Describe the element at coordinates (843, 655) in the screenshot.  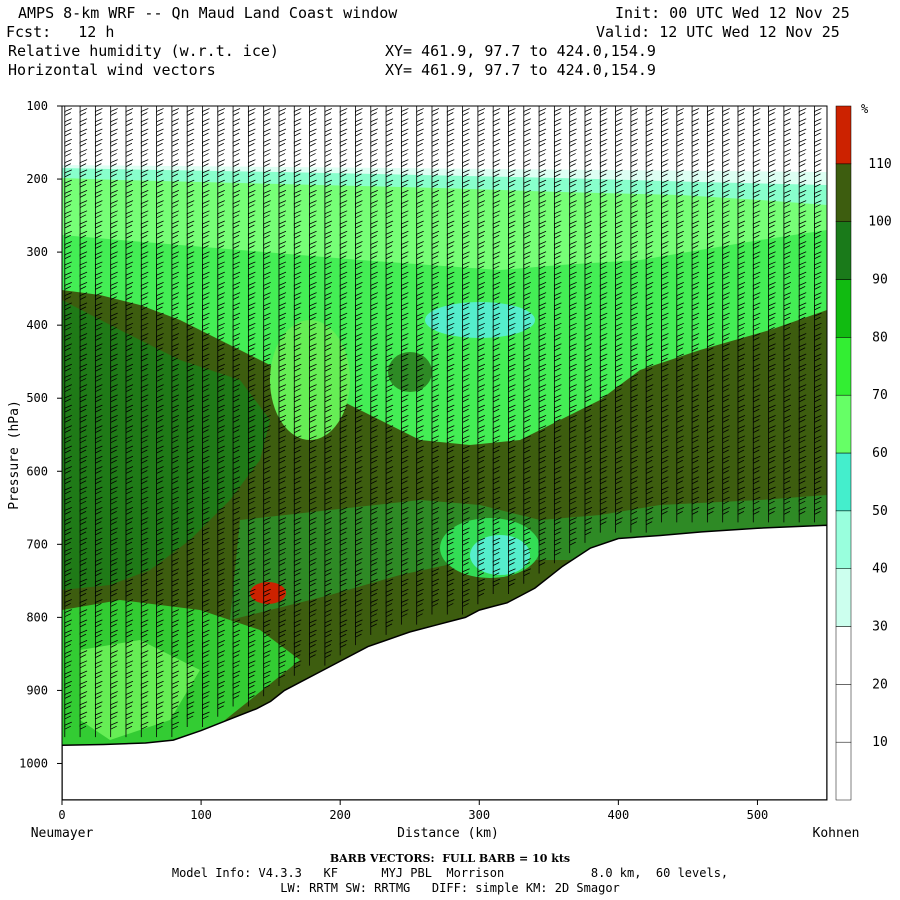
I see `colorbar-segment` at that location.